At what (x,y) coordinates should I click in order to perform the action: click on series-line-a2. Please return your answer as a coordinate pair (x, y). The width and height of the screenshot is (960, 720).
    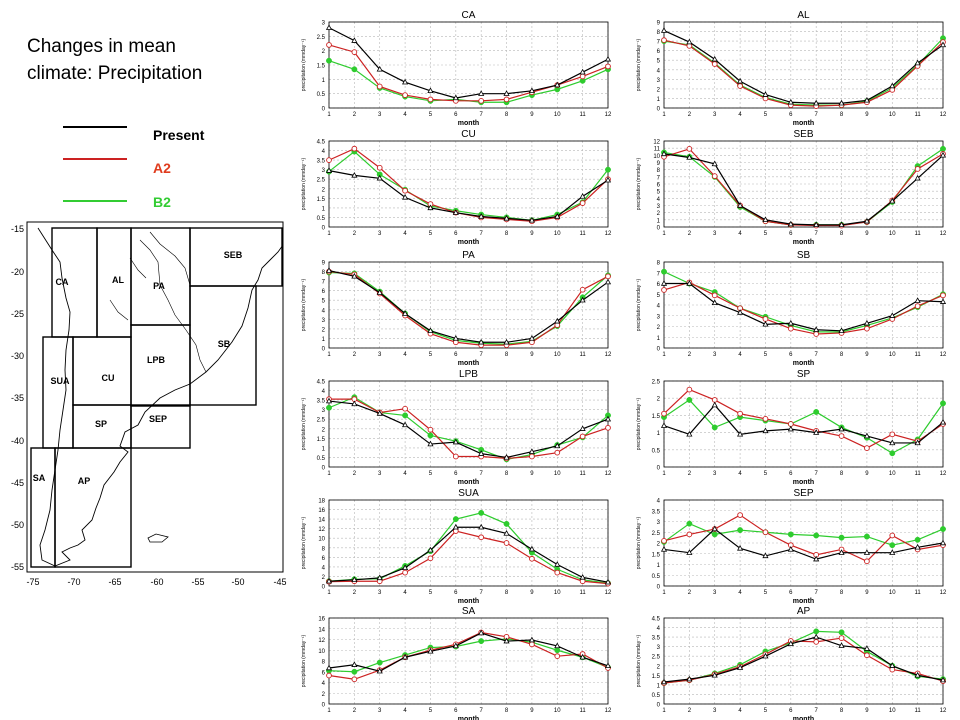
    Looking at the image, I should click on (468, 655).